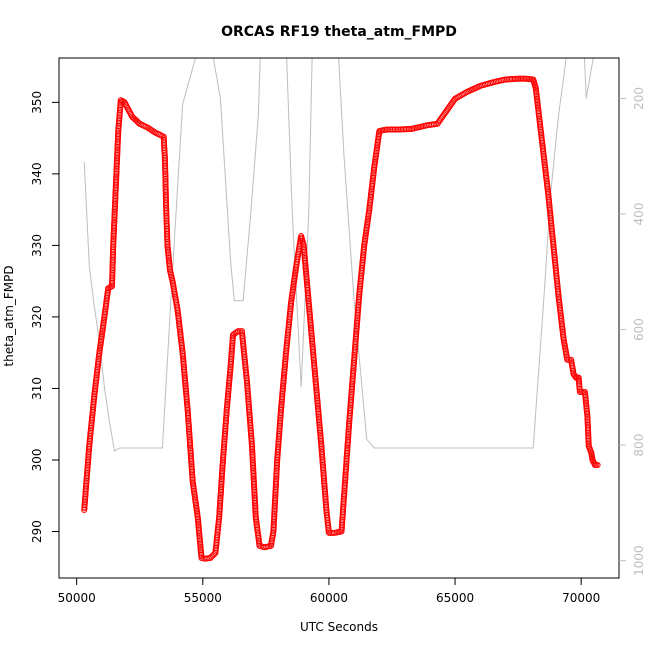  What do you see at coordinates (37, 316) in the screenshot?
I see `y-tick-label: 320` at bounding box center [37, 316].